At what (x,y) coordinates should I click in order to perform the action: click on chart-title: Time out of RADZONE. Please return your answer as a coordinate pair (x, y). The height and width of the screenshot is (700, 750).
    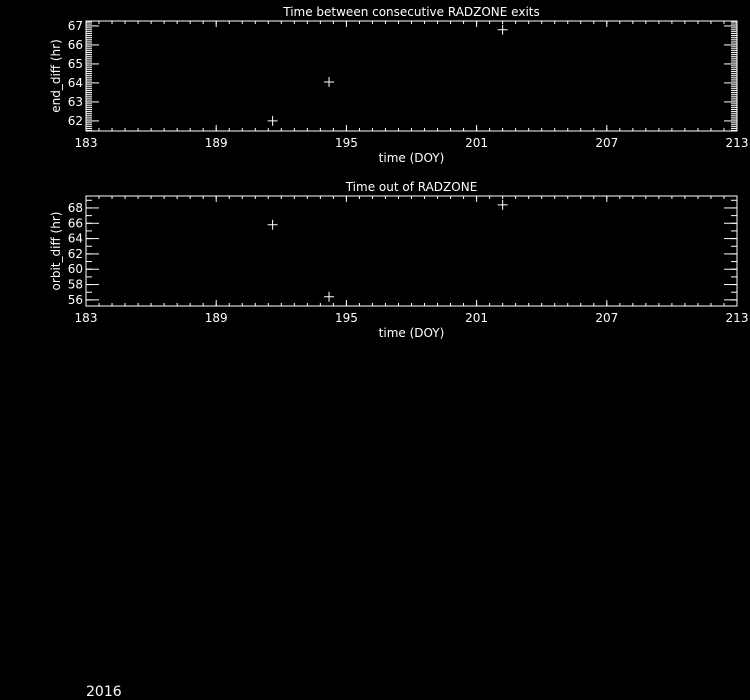
    Looking at the image, I should click on (411, 187).